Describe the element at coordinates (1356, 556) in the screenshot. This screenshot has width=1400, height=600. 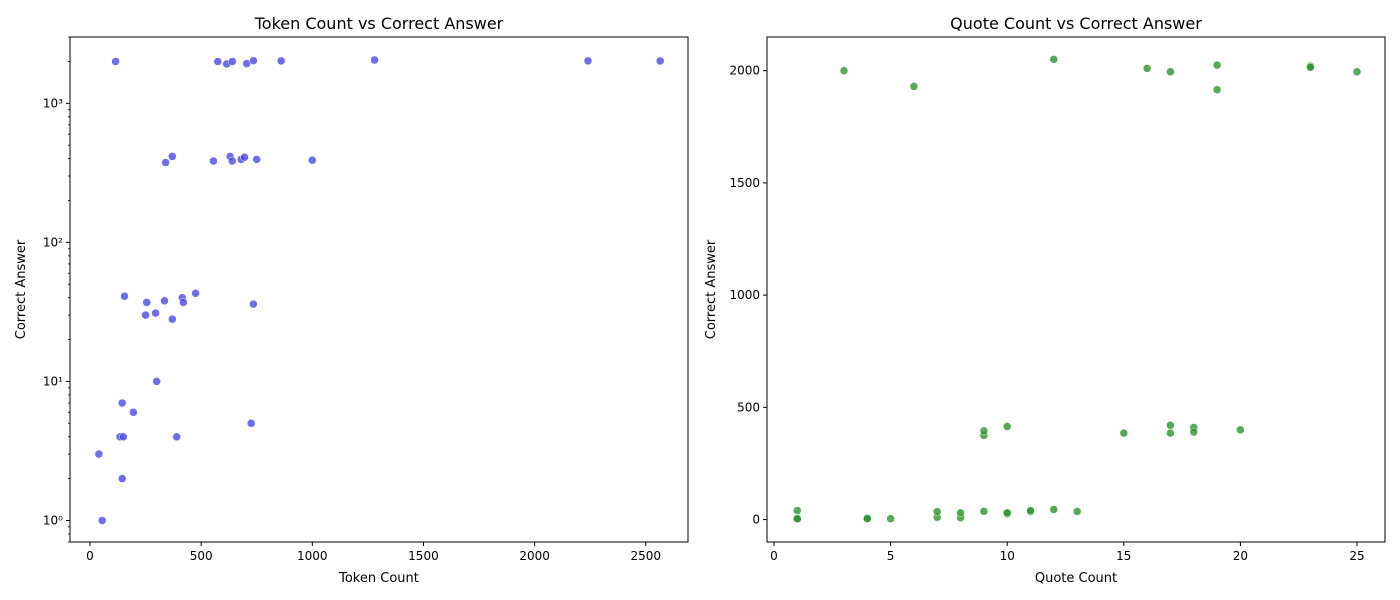
I see `x-tick-label: 25` at that location.